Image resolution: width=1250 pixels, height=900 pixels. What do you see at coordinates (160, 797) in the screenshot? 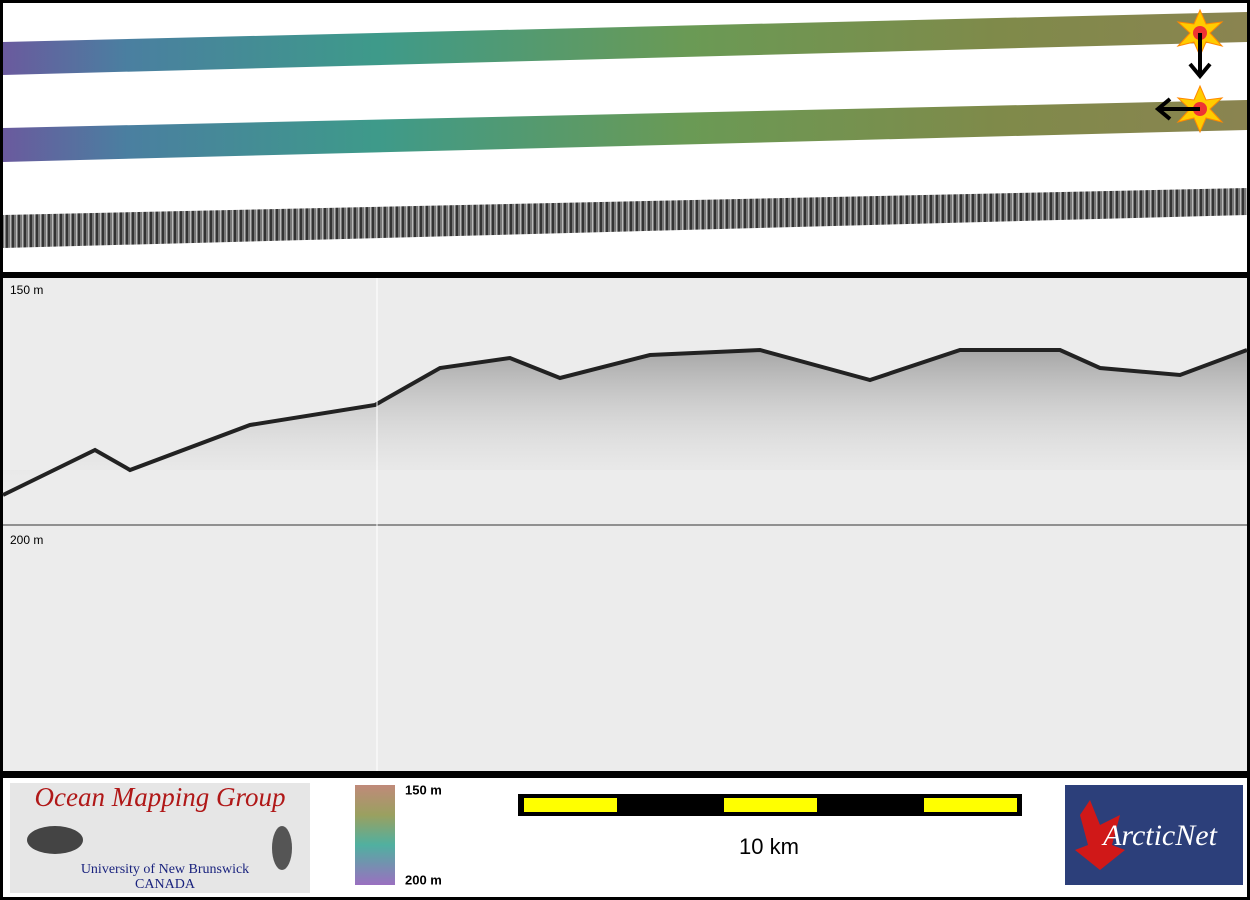
I see `logo-title: Ocean Mapping Group` at bounding box center [160, 797].